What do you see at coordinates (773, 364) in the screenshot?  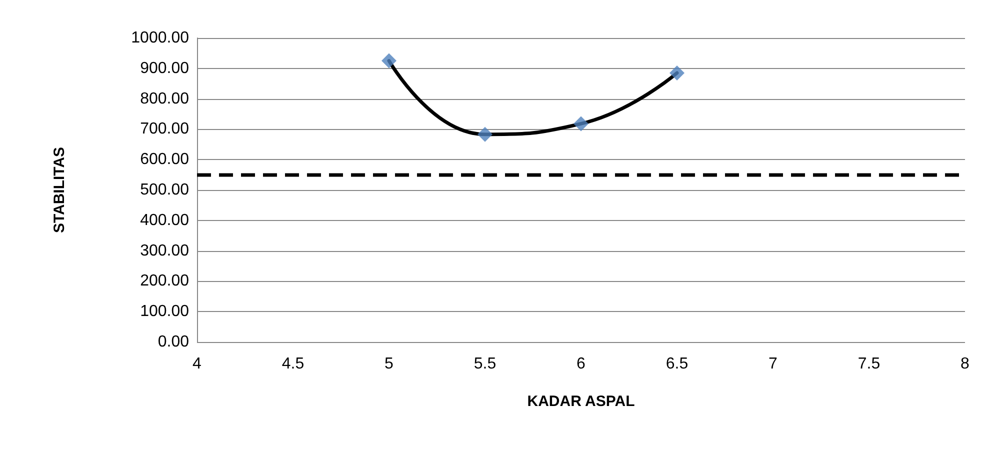 I see `x-tick-label: 7` at bounding box center [773, 364].